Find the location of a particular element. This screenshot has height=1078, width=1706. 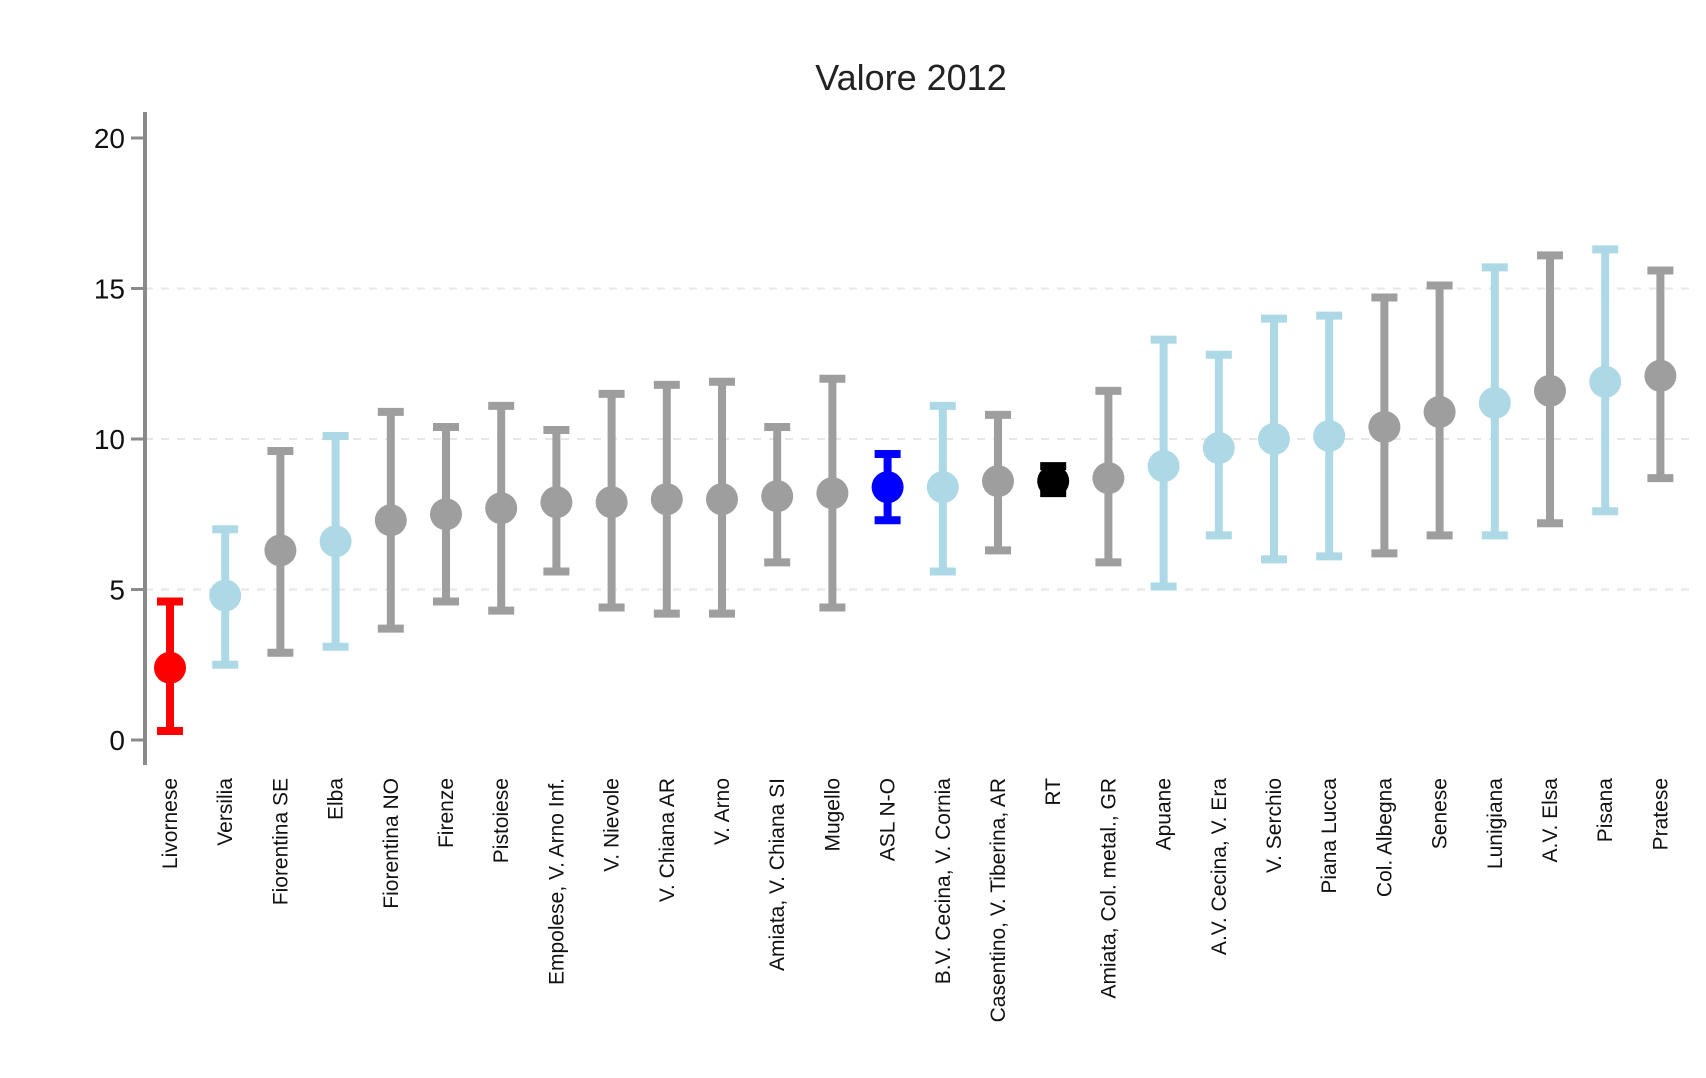

x-category-label: Amiata, V. Chiana SI is located at coordinates (777, 874).